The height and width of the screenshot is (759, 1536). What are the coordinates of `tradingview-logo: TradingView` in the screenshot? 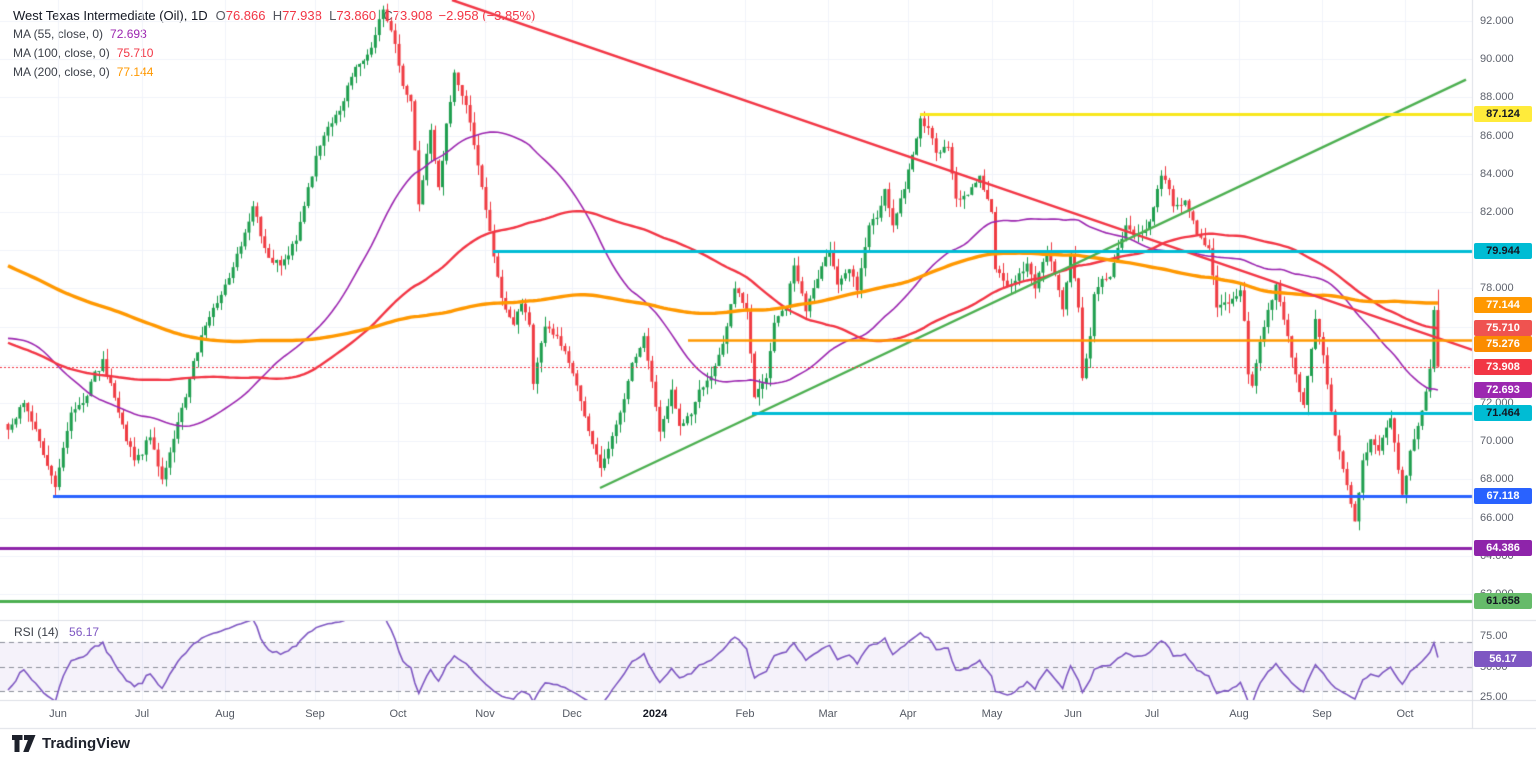 It's located at (71, 743).